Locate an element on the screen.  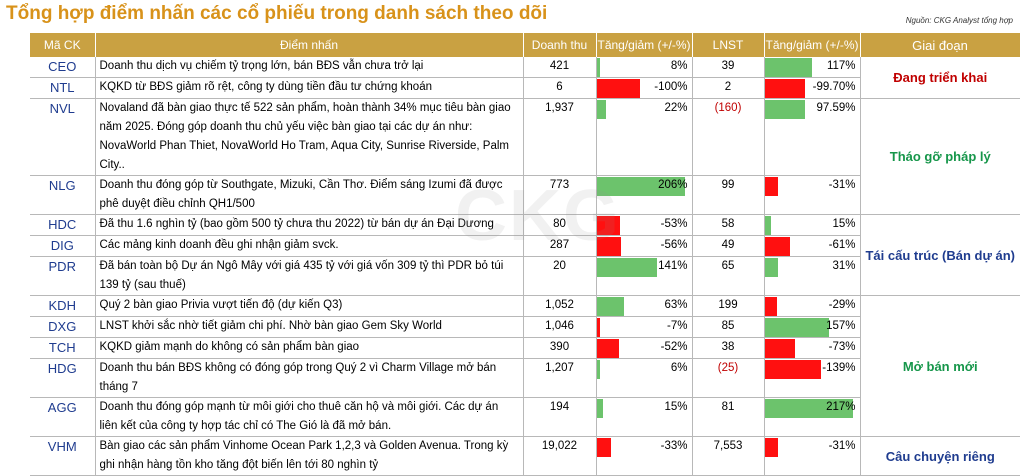
revenue-change-cell: -53% is located at coordinates (644, 225).